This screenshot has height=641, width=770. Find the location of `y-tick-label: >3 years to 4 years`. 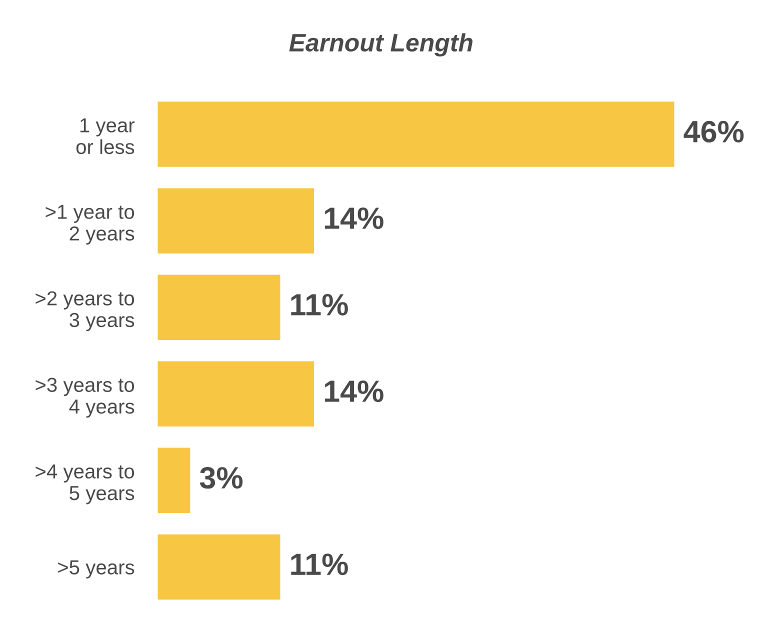

y-tick-label: >3 years to 4 years is located at coordinates (85, 398).